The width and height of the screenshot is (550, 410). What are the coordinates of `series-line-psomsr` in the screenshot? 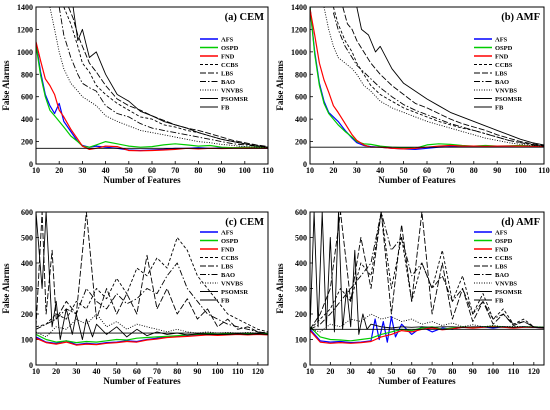 It's located at (427, 273).